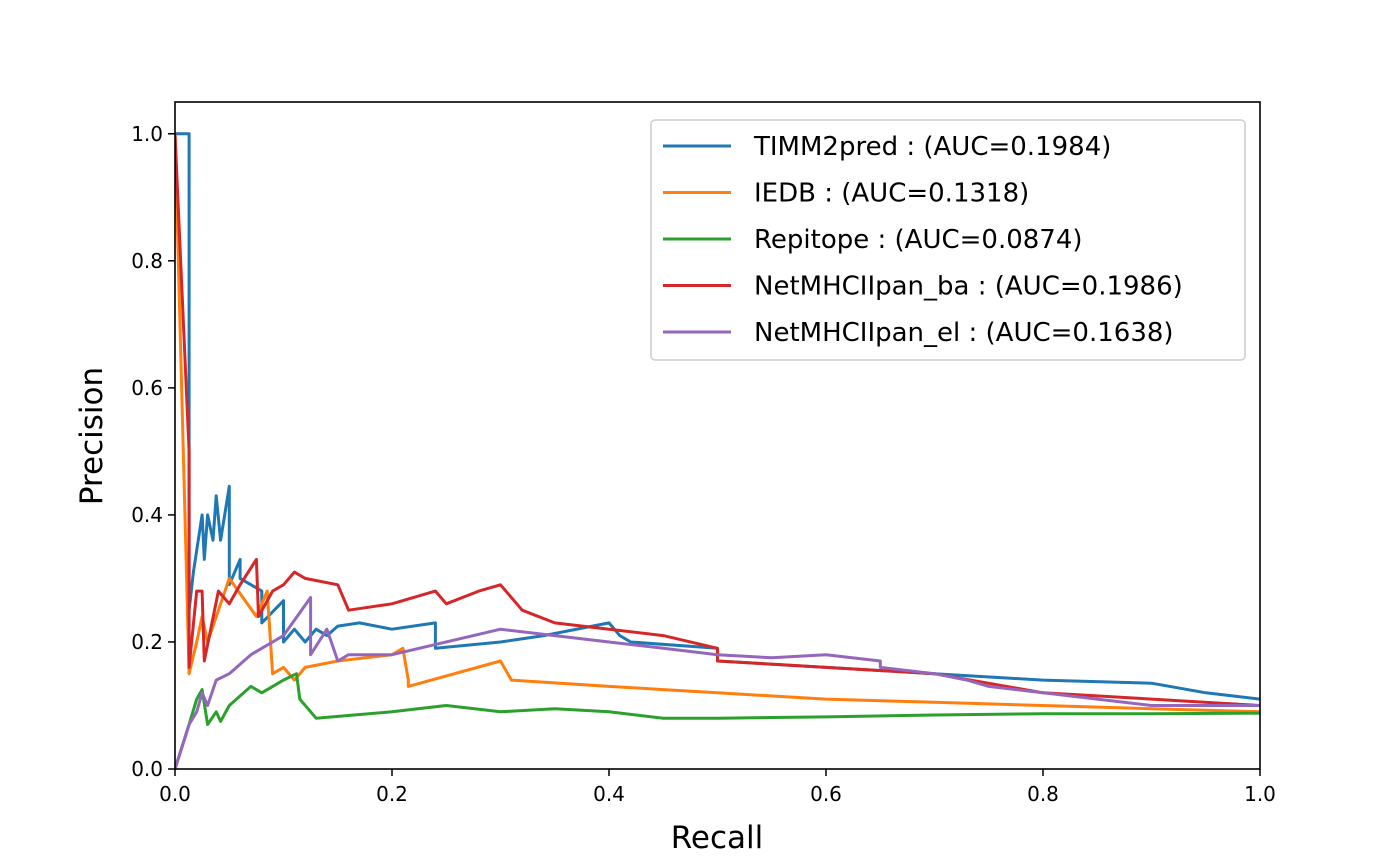 This screenshot has width=1400, height=865. Describe the element at coordinates (717, 838) in the screenshot. I see `x-axis-label: Recall` at that location.